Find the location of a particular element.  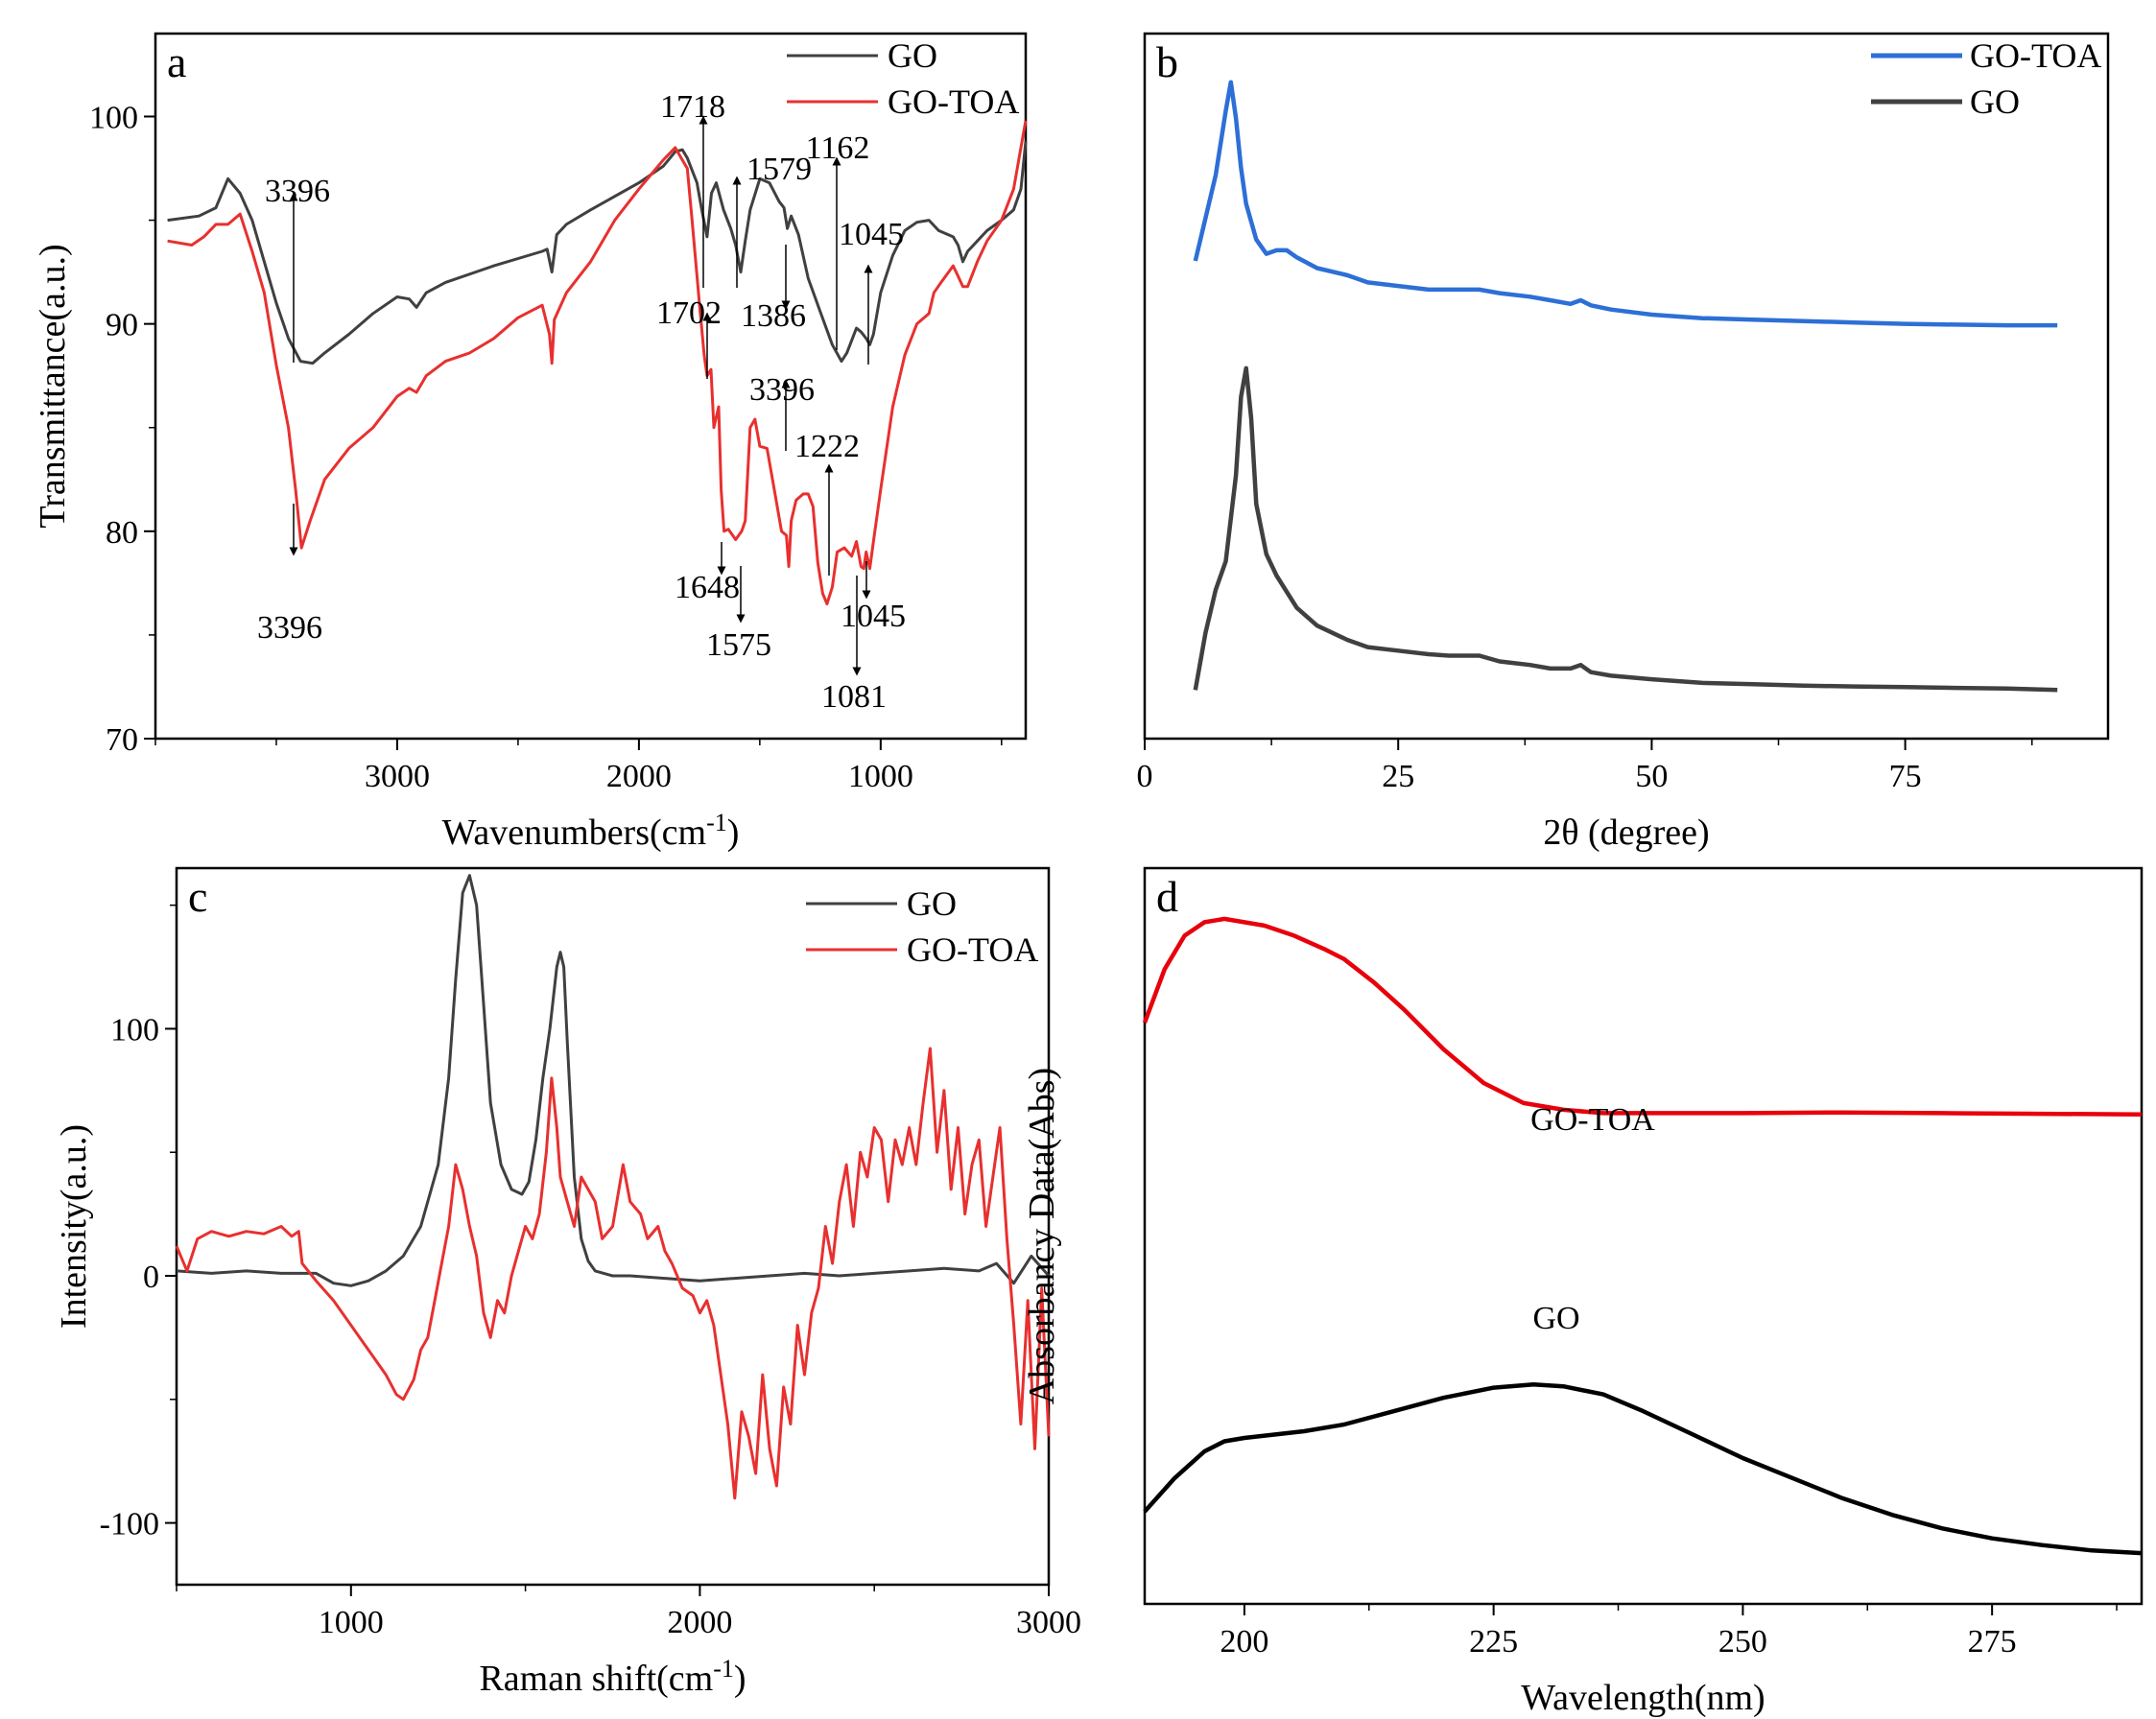

y-tick-label: 70 is located at coordinates (122, 740).